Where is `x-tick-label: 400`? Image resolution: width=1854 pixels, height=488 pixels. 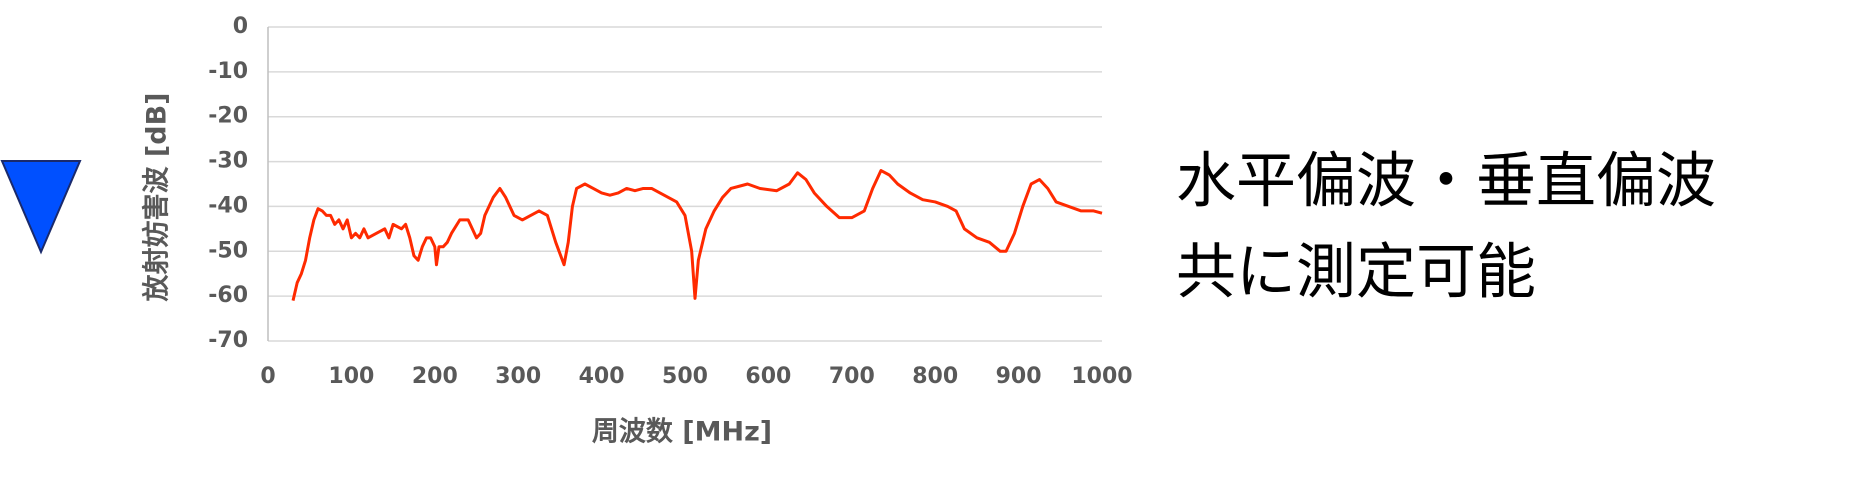
x-tick-label: 400 is located at coordinates (602, 376).